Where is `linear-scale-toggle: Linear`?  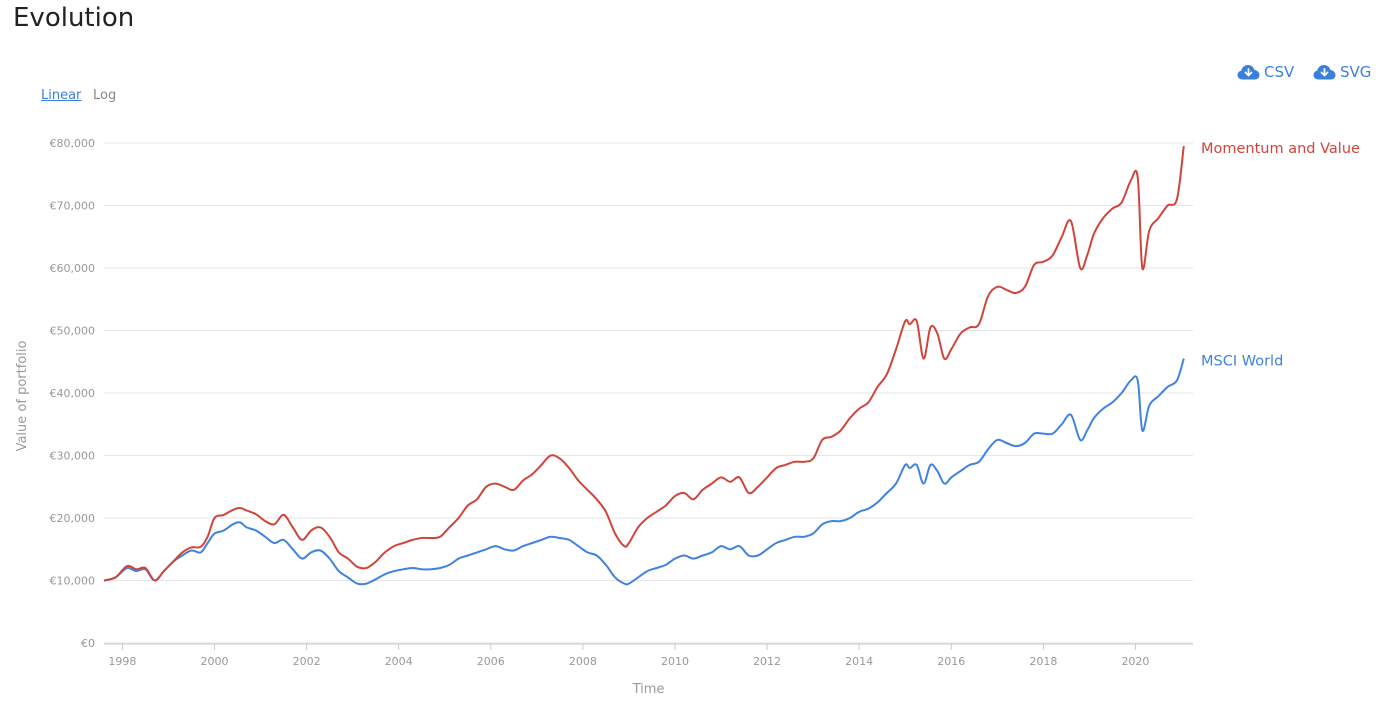
linear-scale-toggle: Linear is located at coordinates (61, 95).